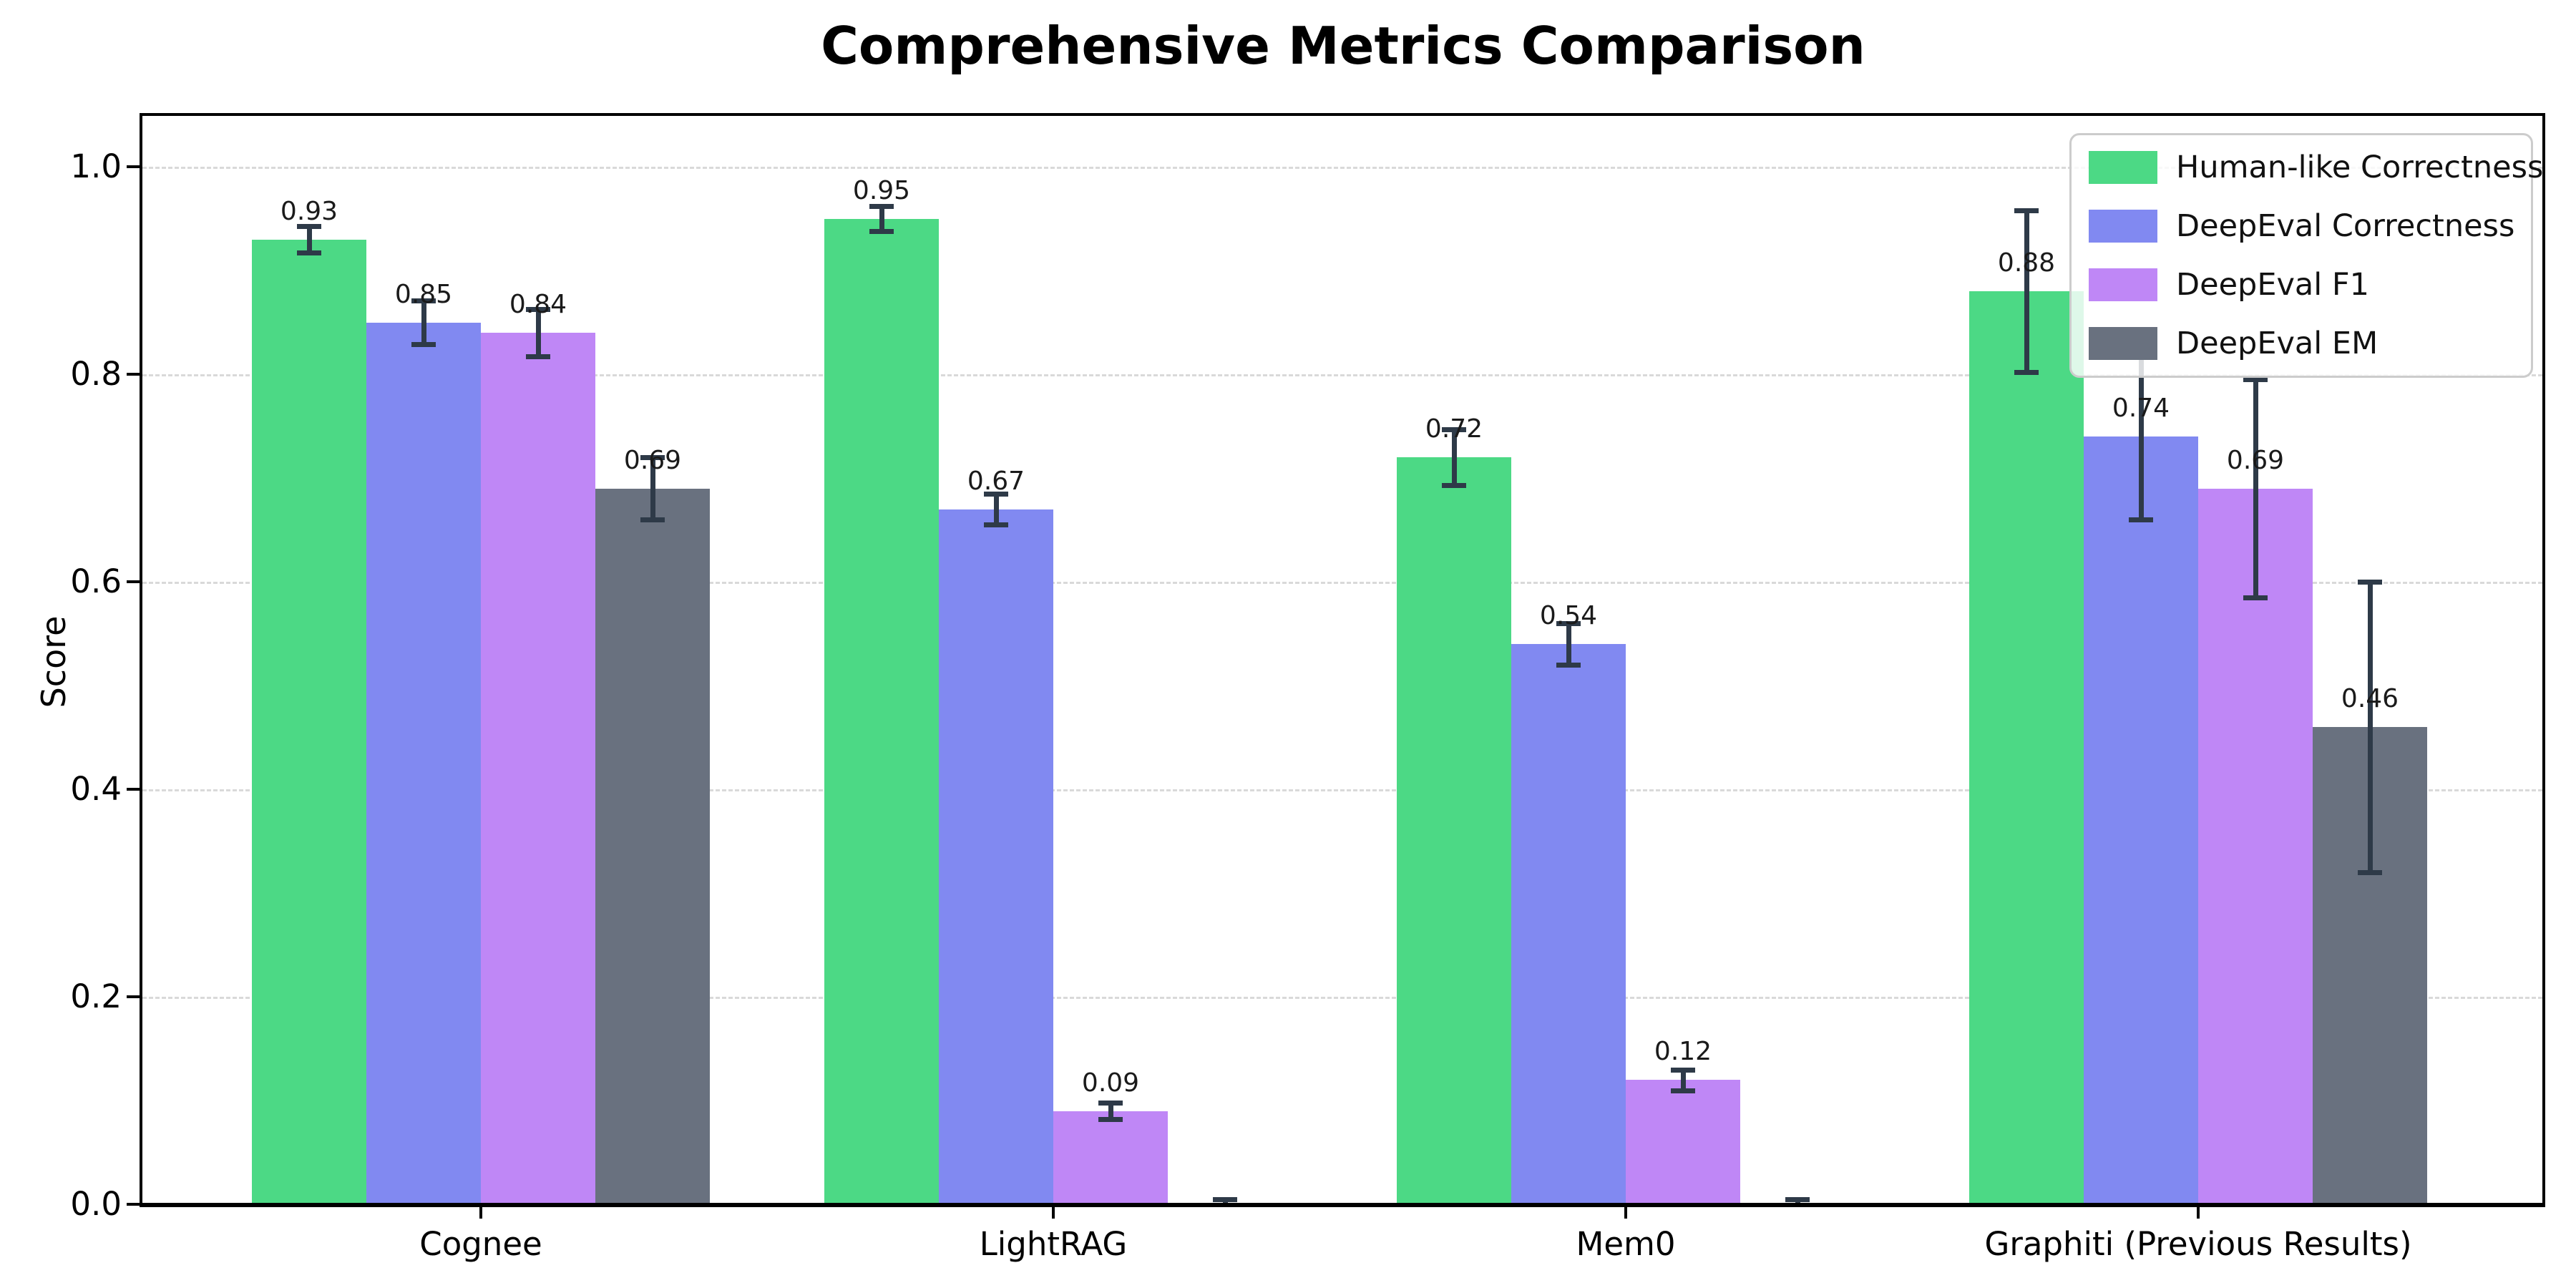  I want to click on bar-value-label: 0.54, so click(1568, 616).